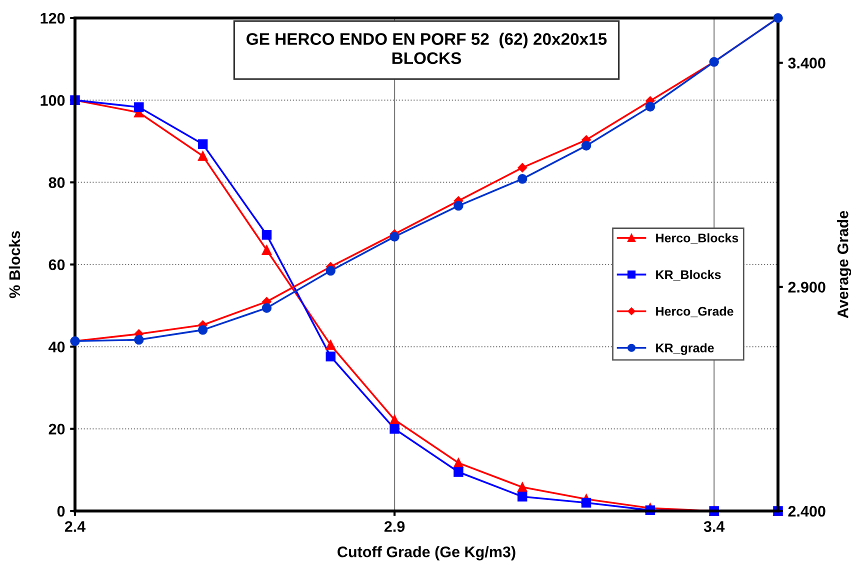 The width and height of the screenshot is (851, 566). What do you see at coordinates (14, 264) in the screenshot?
I see `y-axis-title: % Blocks` at bounding box center [14, 264].